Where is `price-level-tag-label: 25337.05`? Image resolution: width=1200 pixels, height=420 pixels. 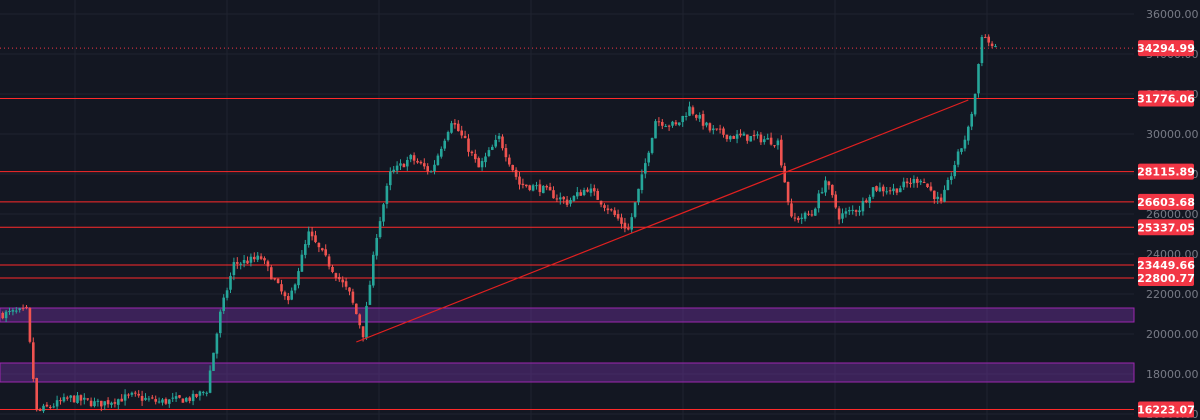 price-level-tag-label: 25337.05 is located at coordinates (1166, 227).